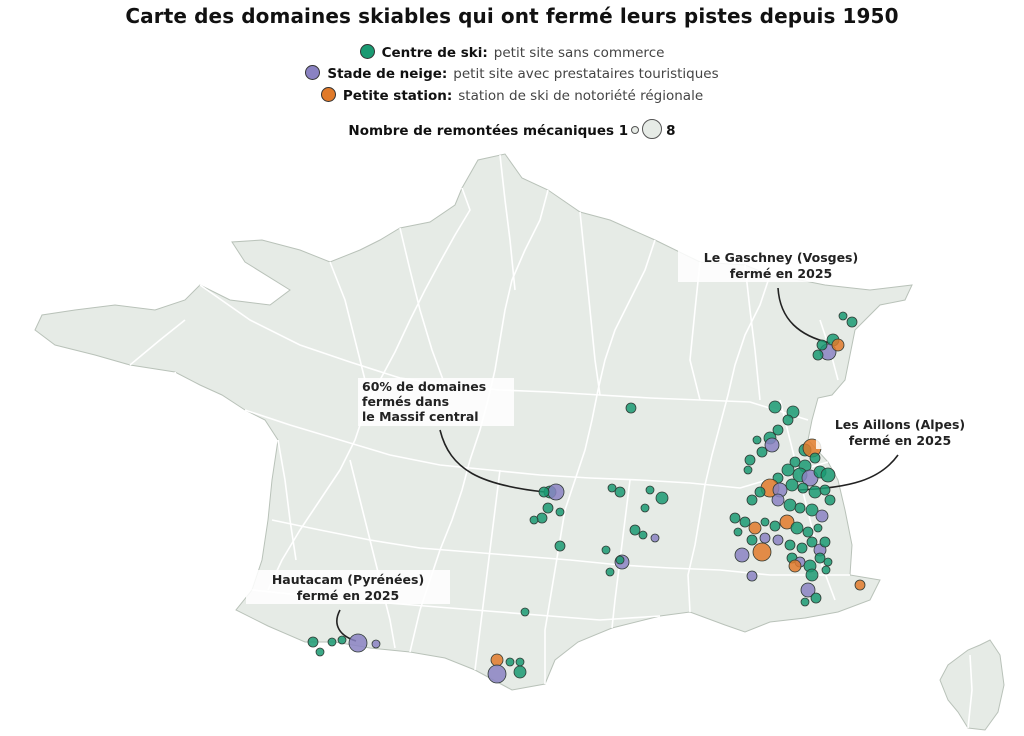  Describe the element at coordinates (313, 72) in the screenshot. I see `legend-swatch-stade` at that location.